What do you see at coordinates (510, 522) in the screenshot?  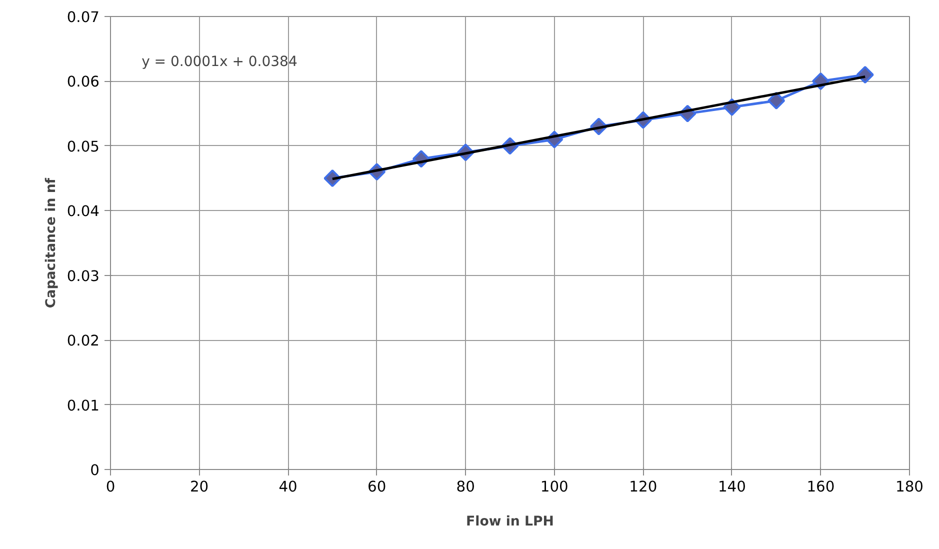 I see `x-axis-title: Flow in LPH` at bounding box center [510, 522].